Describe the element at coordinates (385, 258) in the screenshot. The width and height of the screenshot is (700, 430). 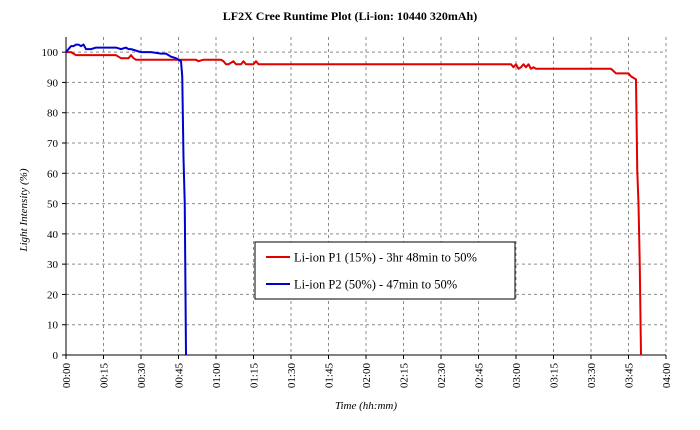
I see `legend-label-p1: Li-ion P1 (15%) - 3hr 48min to 50%` at that location.